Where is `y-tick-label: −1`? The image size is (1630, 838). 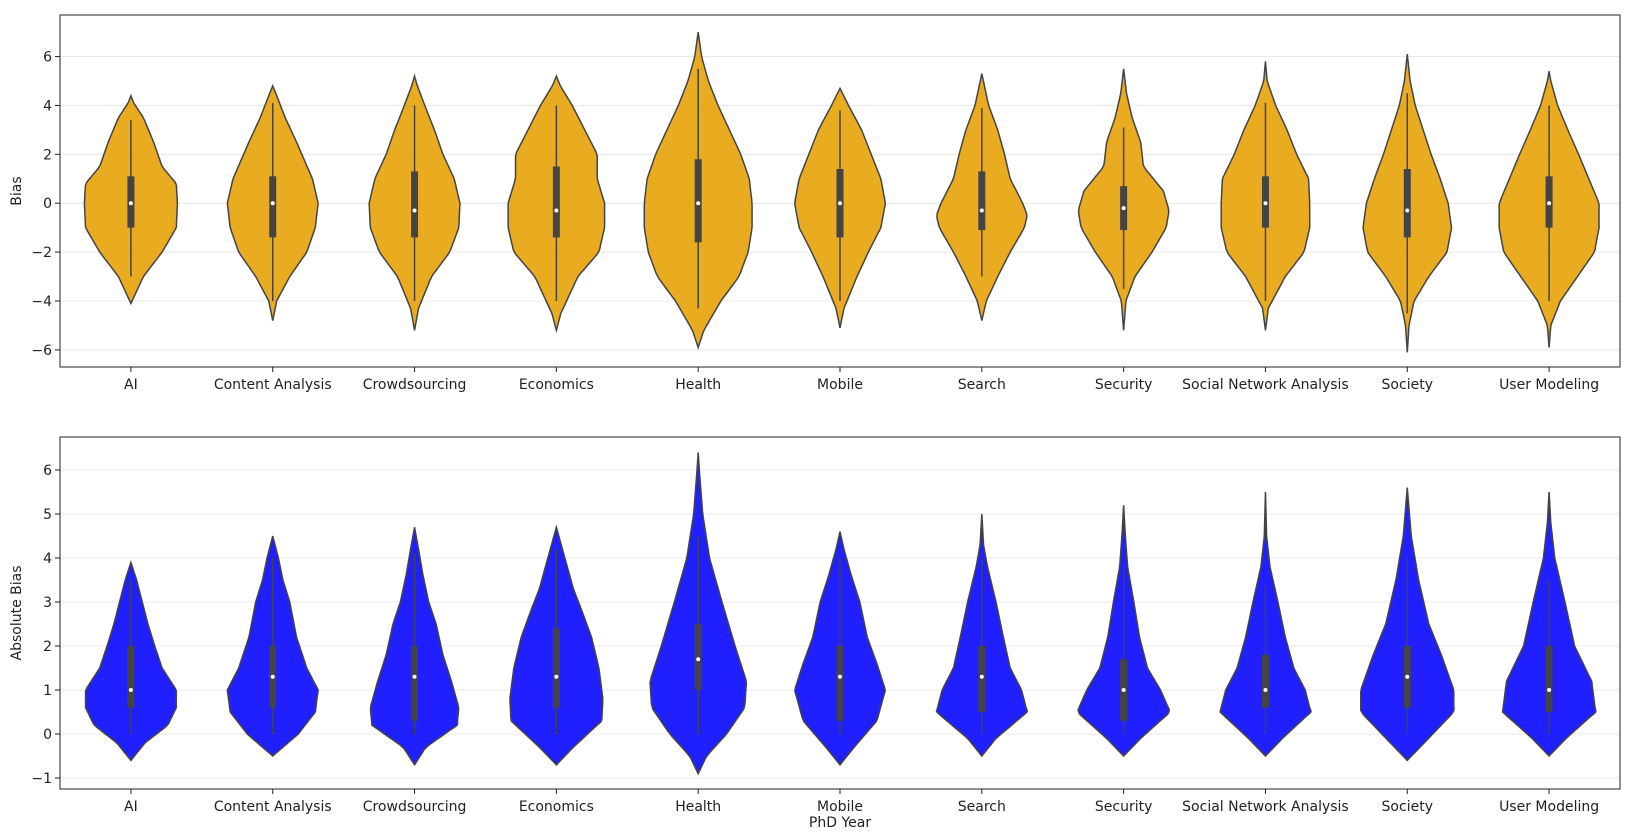 y-tick-label: −1 is located at coordinates (41, 779).